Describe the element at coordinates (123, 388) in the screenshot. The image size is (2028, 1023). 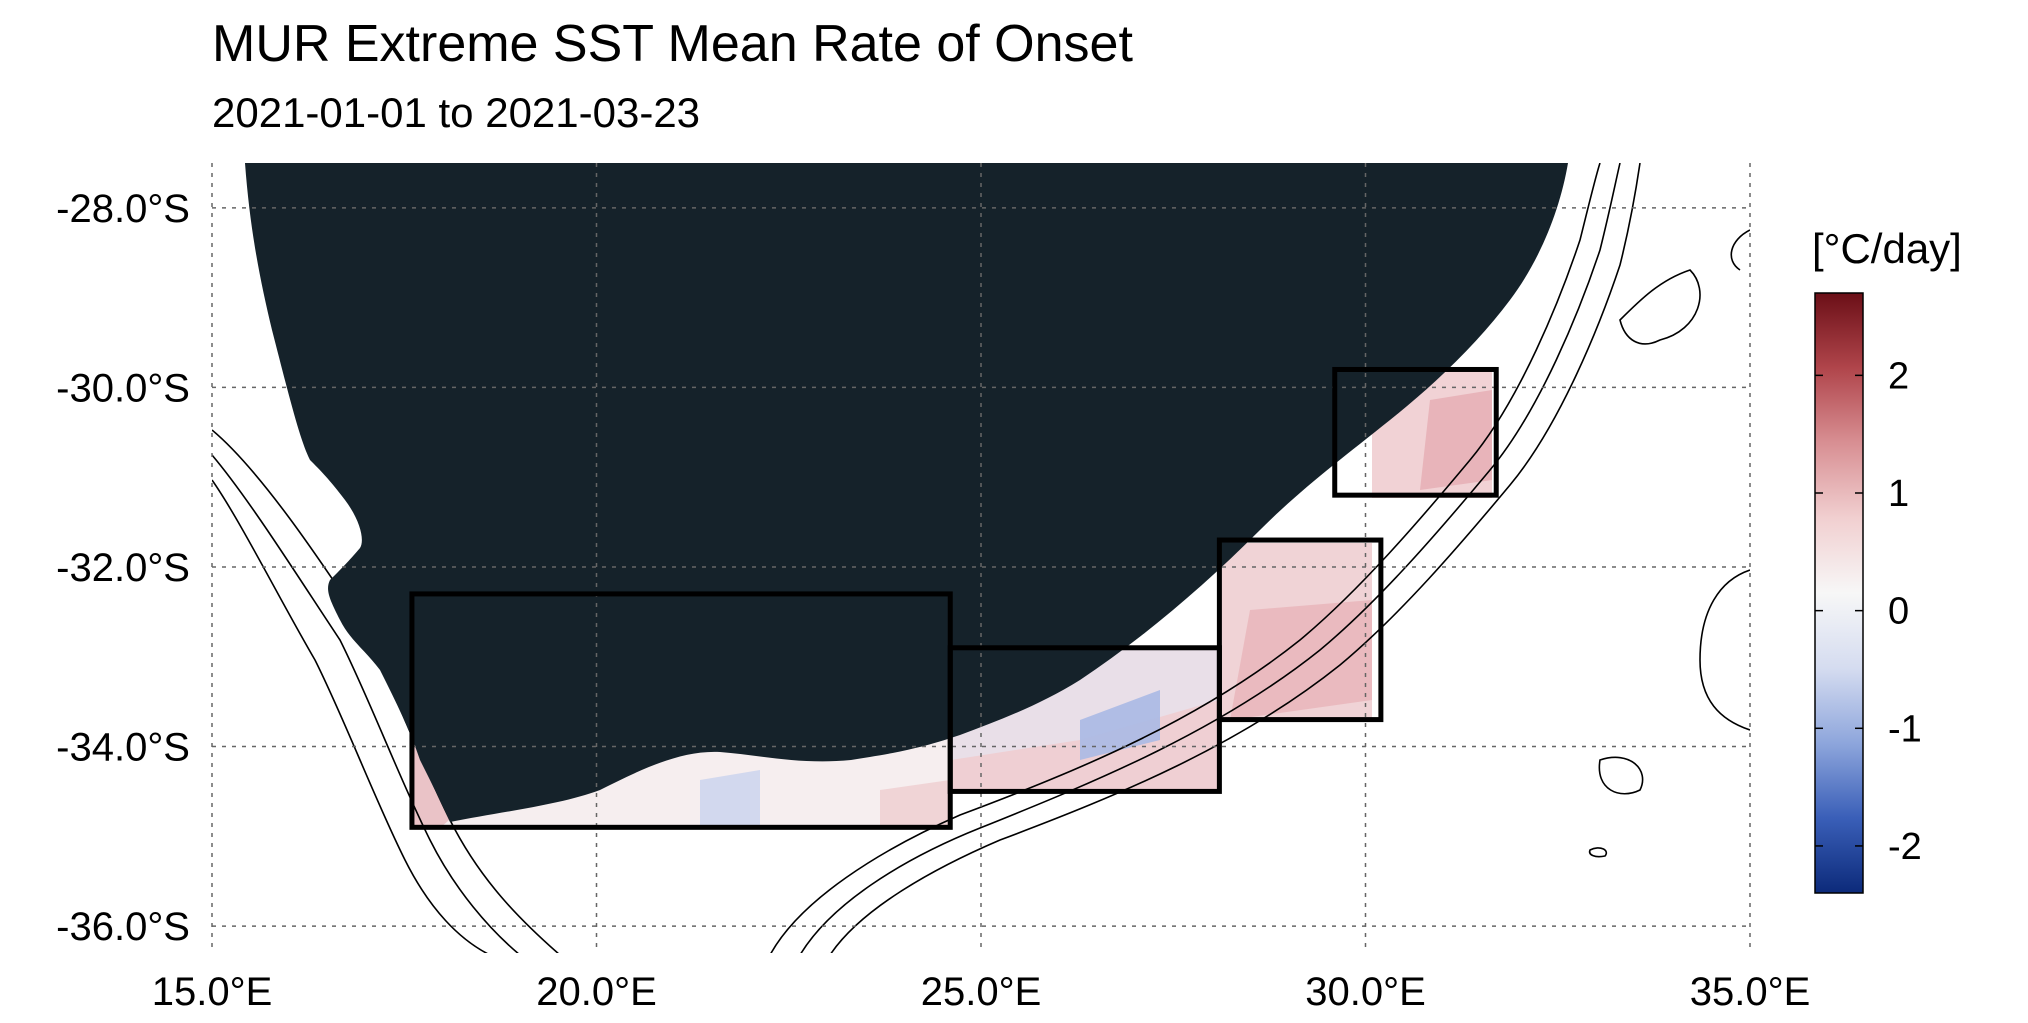
I see `lat-tick-label: -30.0°S` at that location.